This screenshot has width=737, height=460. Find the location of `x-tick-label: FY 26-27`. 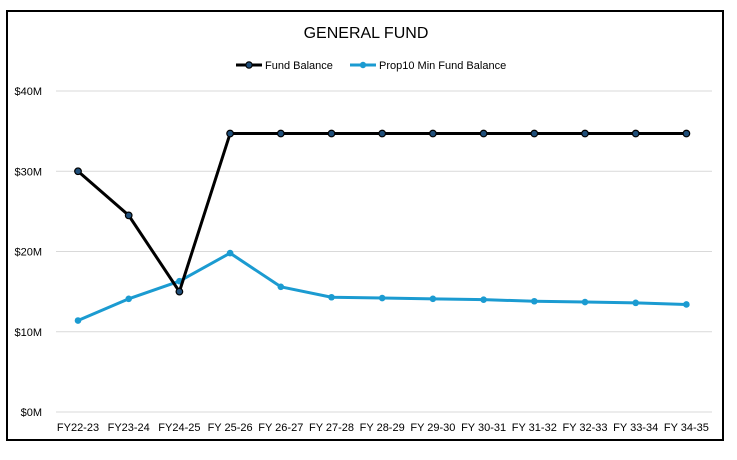

x-tick-label: FY 26-27 is located at coordinates (280, 428).